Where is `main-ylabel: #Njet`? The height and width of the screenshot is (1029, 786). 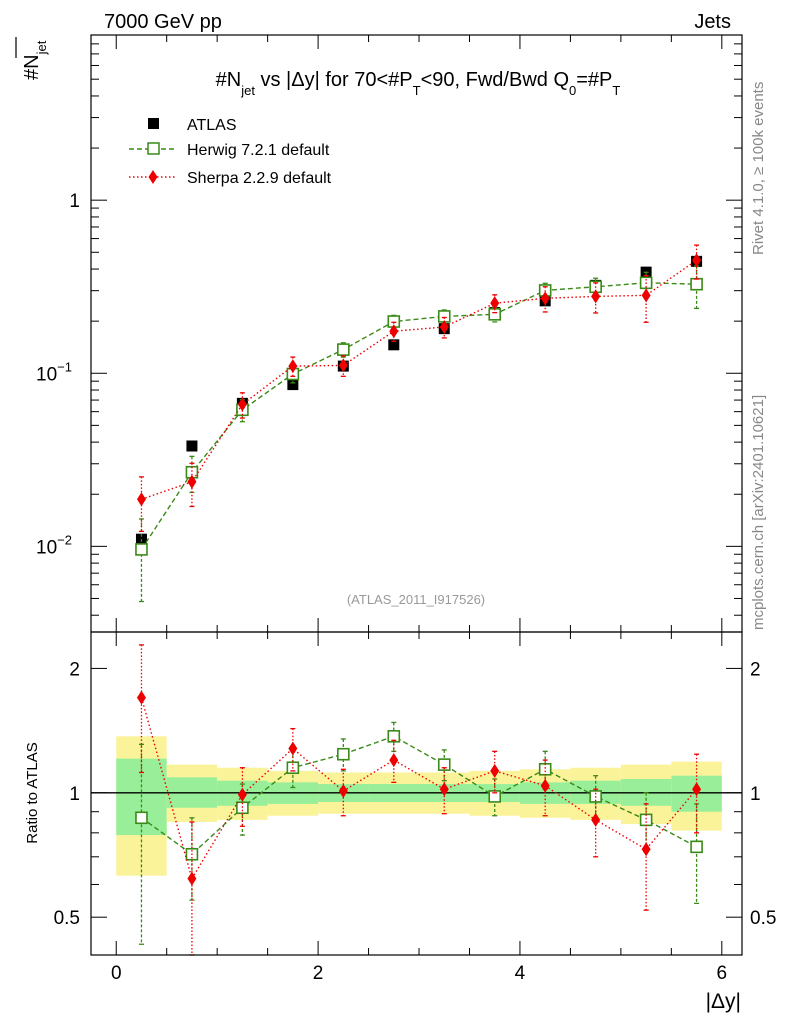 main-ylabel: #Njet is located at coordinates (35, 60).